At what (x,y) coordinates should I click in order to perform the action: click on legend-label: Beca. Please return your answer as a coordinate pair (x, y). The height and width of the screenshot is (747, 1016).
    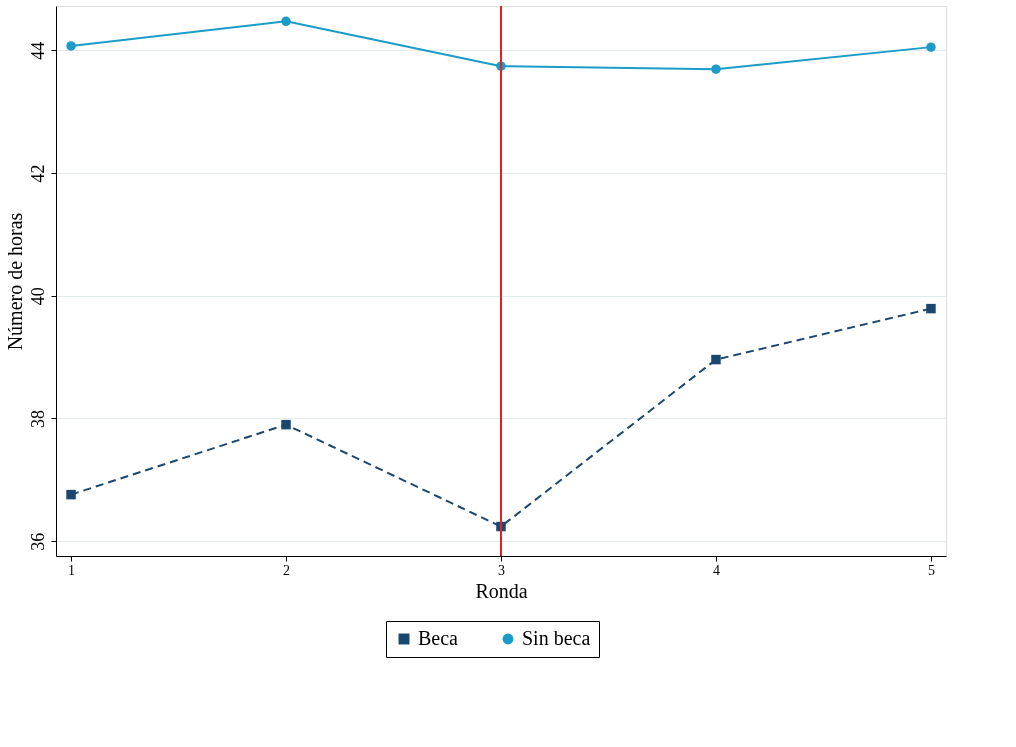
    Looking at the image, I should click on (438, 638).